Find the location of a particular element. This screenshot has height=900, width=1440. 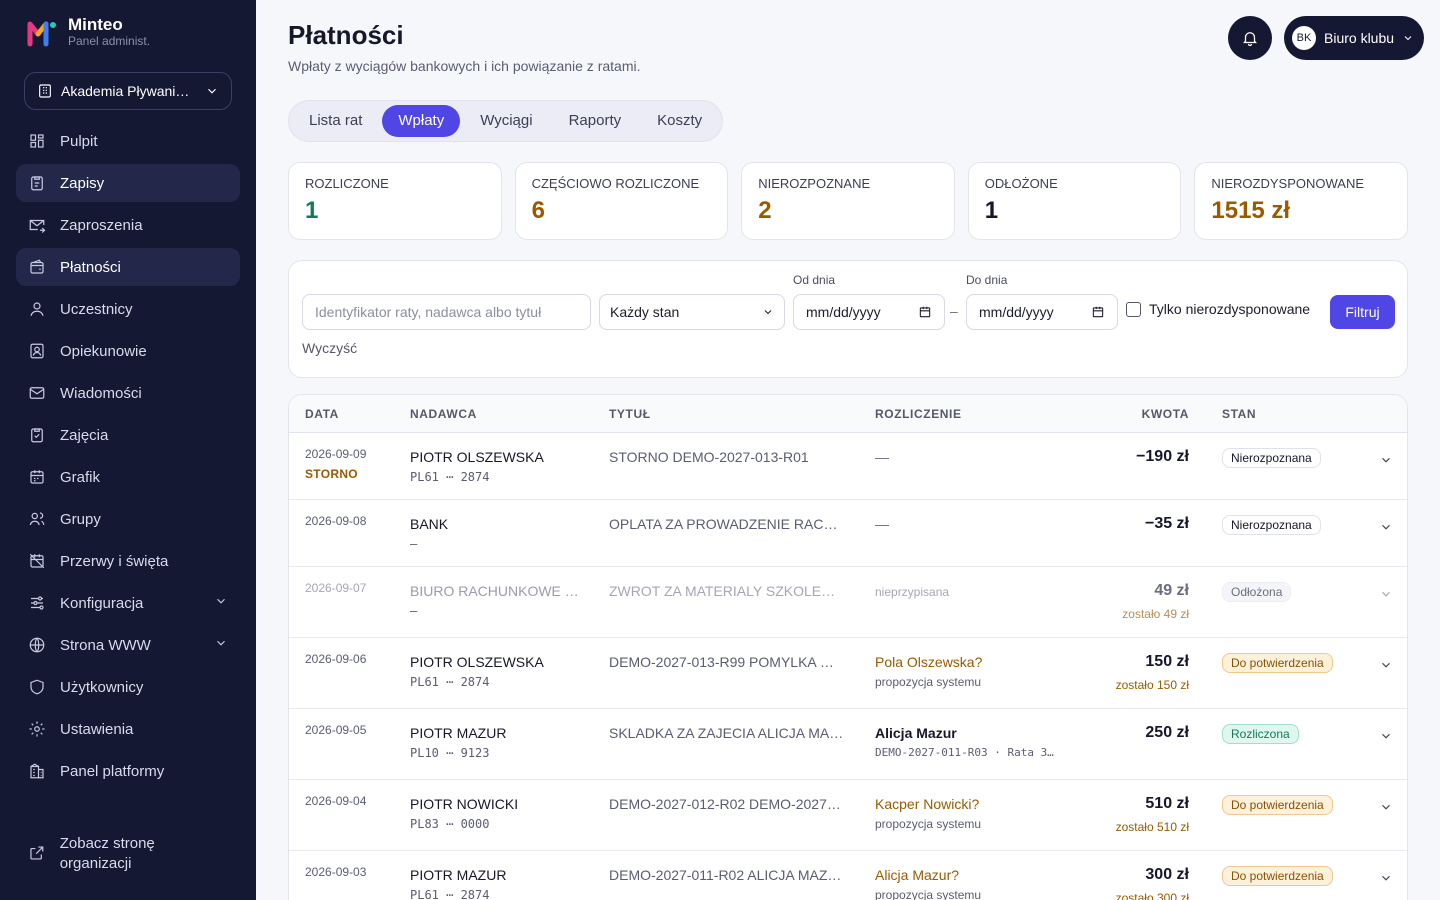

bell-icon is located at coordinates (1250, 39).